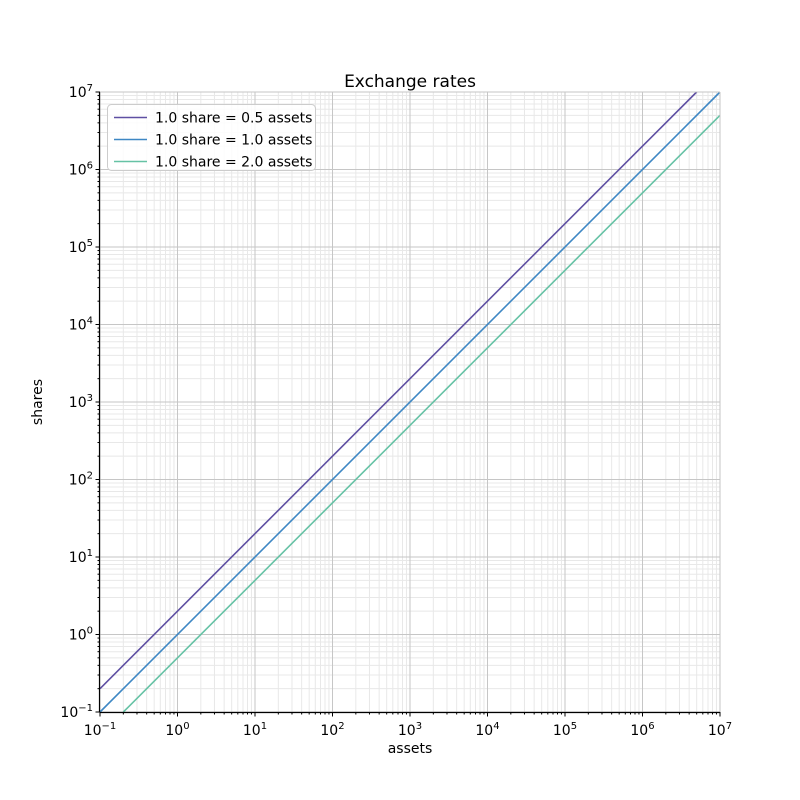  What do you see at coordinates (233, 141) in the screenshot?
I see `legend-label: 1.0 share = 1.0 assets` at bounding box center [233, 141].